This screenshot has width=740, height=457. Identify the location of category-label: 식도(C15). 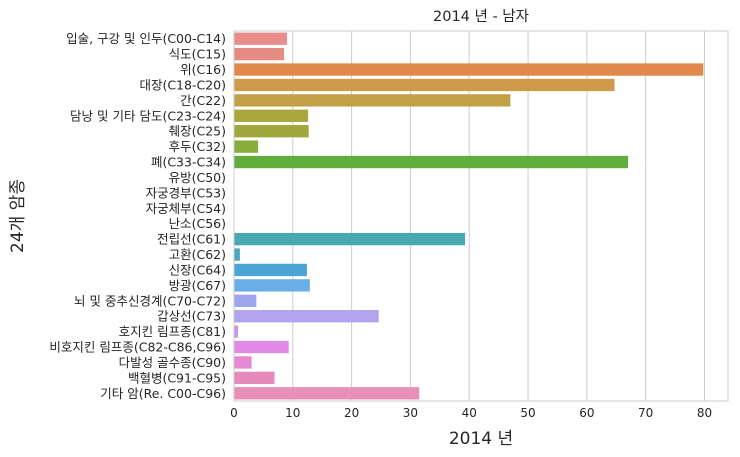
(197, 54).